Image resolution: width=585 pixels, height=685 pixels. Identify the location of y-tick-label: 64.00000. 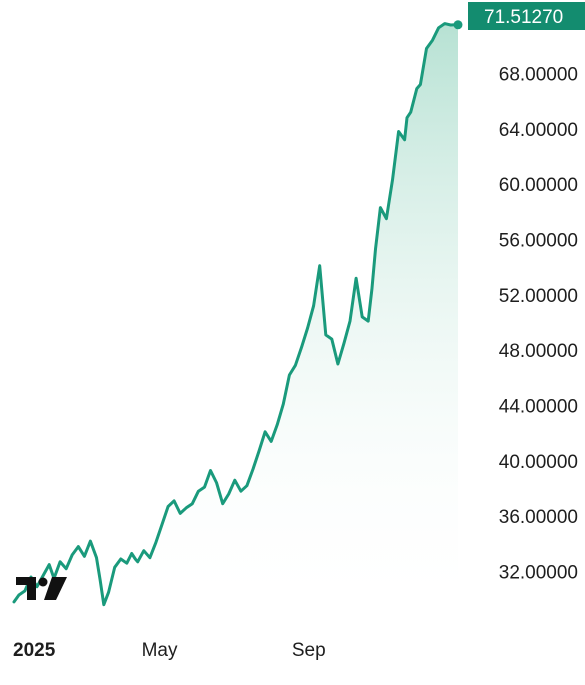
(538, 130).